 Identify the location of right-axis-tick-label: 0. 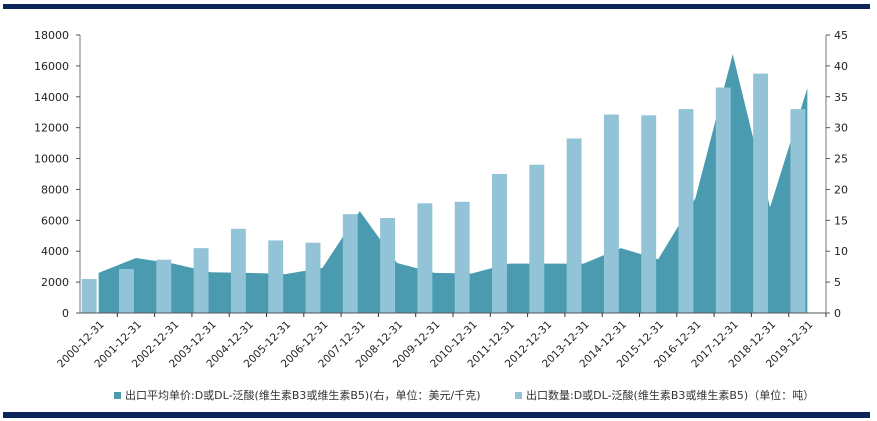
(837, 313).